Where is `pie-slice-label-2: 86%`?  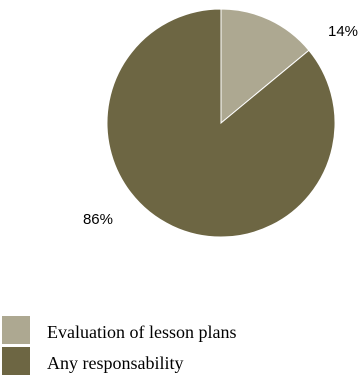 pie-slice-label-2: 86% is located at coordinates (98, 219).